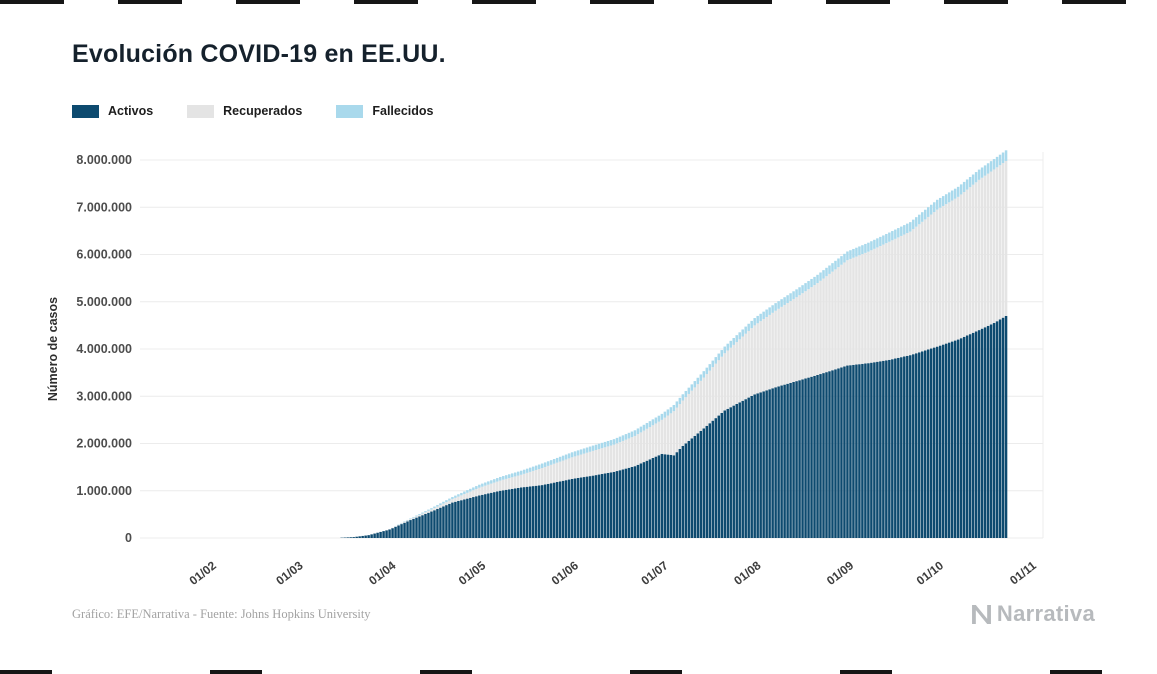 The height and width of the screenshot is (674, 1157). I want to click on narrativa-logo-text: Narrativa, so click(1045, 613).